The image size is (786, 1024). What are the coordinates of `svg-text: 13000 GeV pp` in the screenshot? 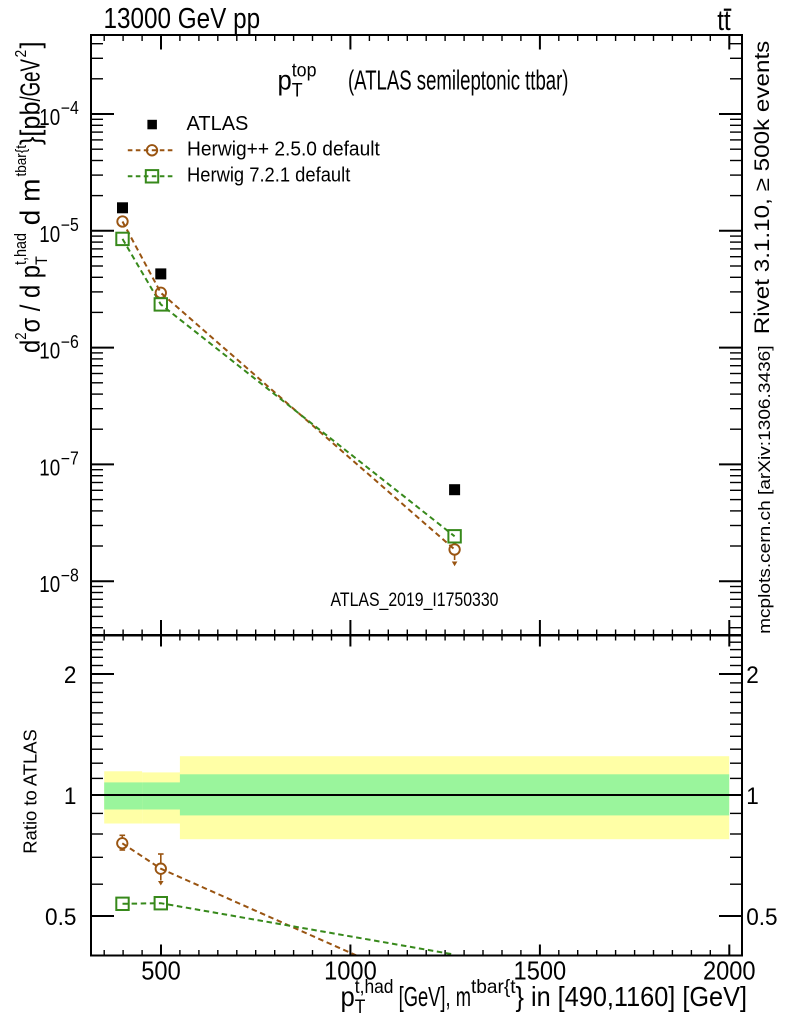 It's located at (182, 19).